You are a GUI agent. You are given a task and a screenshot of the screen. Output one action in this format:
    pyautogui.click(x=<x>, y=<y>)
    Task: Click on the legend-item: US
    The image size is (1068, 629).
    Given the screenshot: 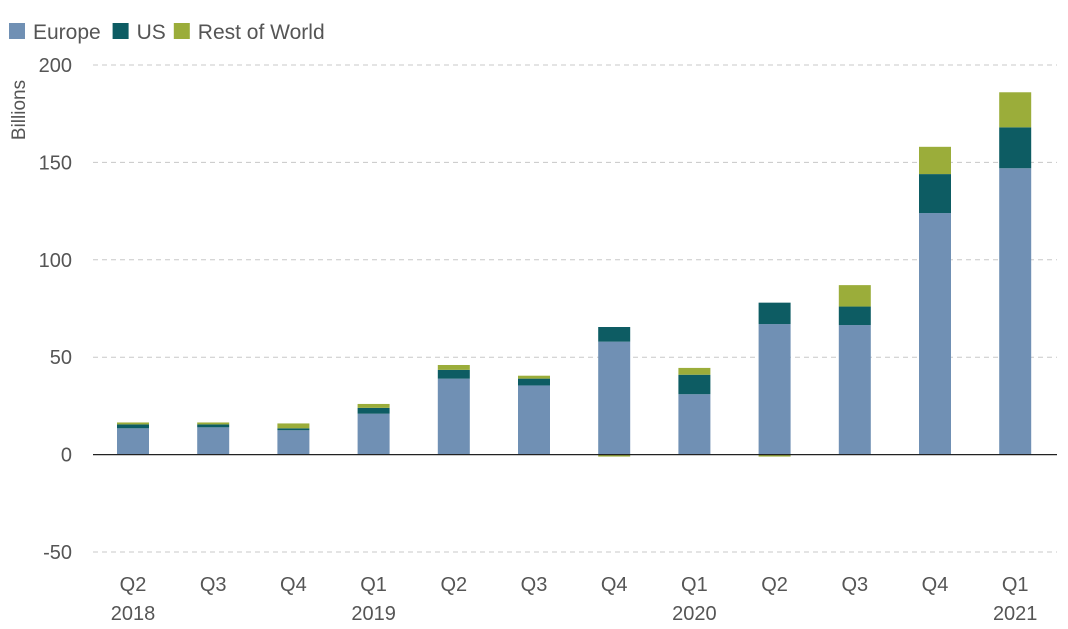 What is the action you would take?
    pyautogui.click(x=139, y=32)
    